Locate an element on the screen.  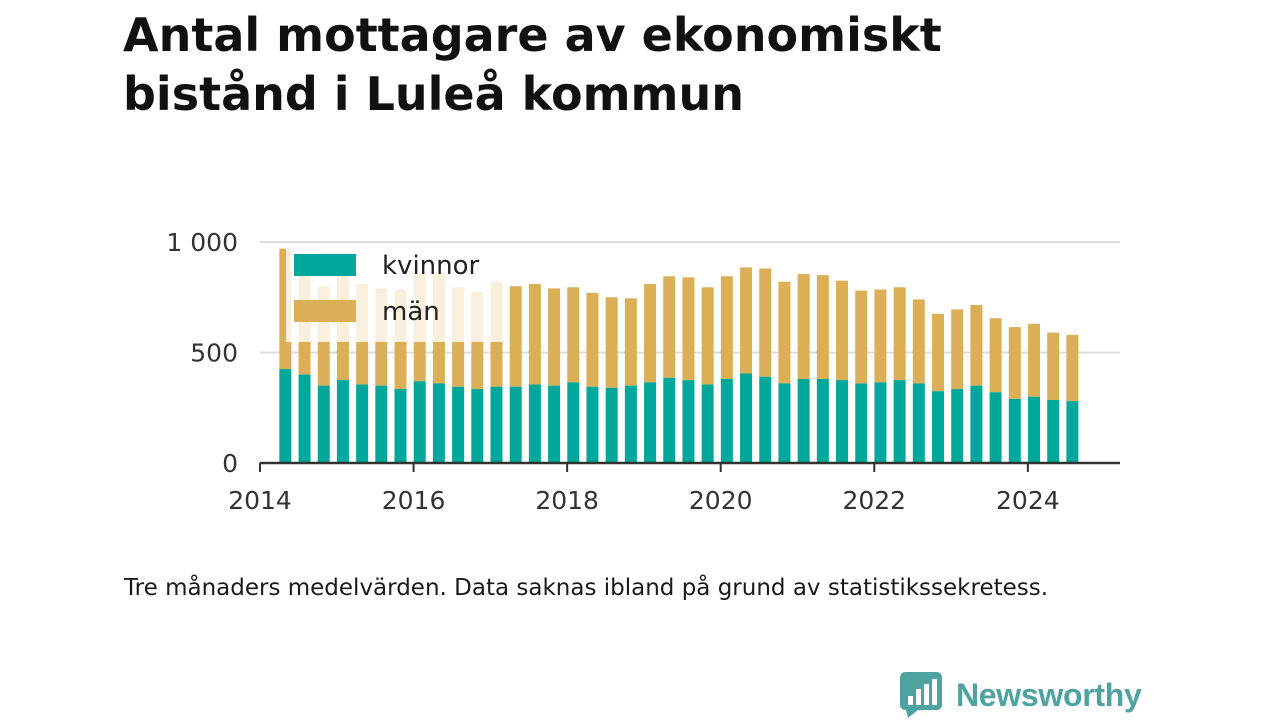
y-tick-label: 500 is located at coordinates (214, 353).